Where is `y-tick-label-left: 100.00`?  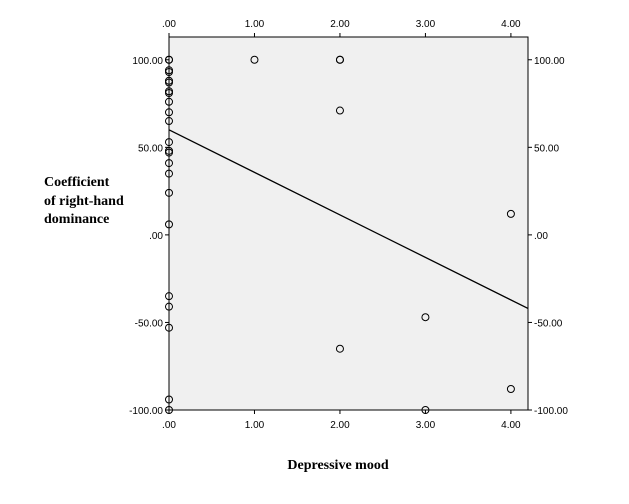 y-tick-label-left: 100.00 is located at coordinates (147, 61).